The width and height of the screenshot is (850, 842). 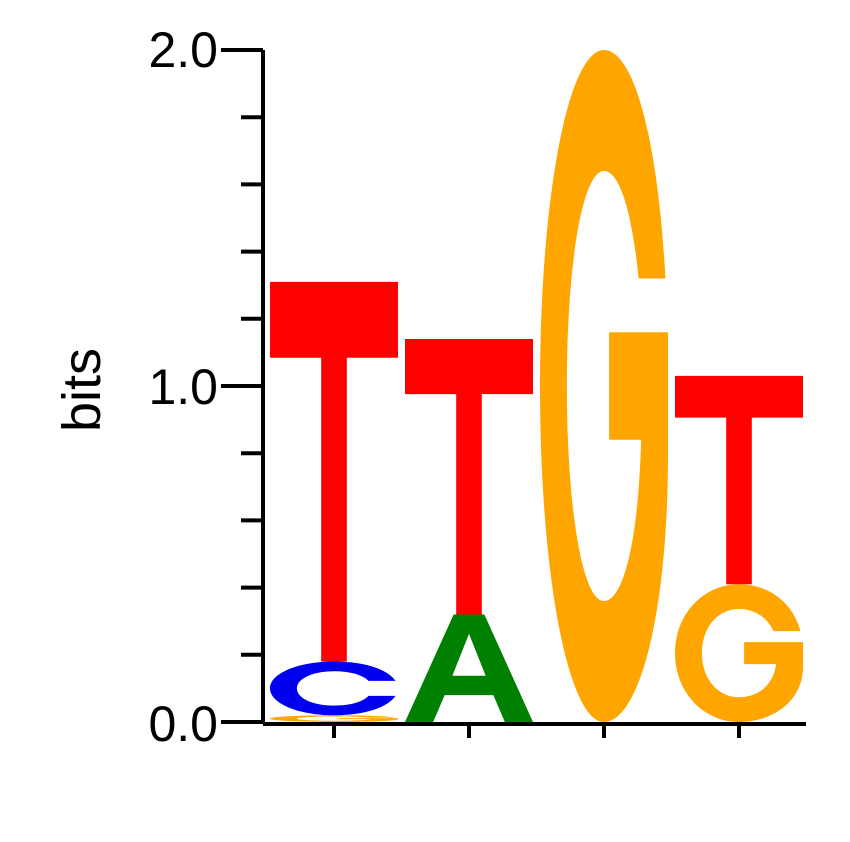 What do you see at coordinates (469, 668) in the screenshot?
I see `letter-a-pos2` at bounding box center [469, 668].